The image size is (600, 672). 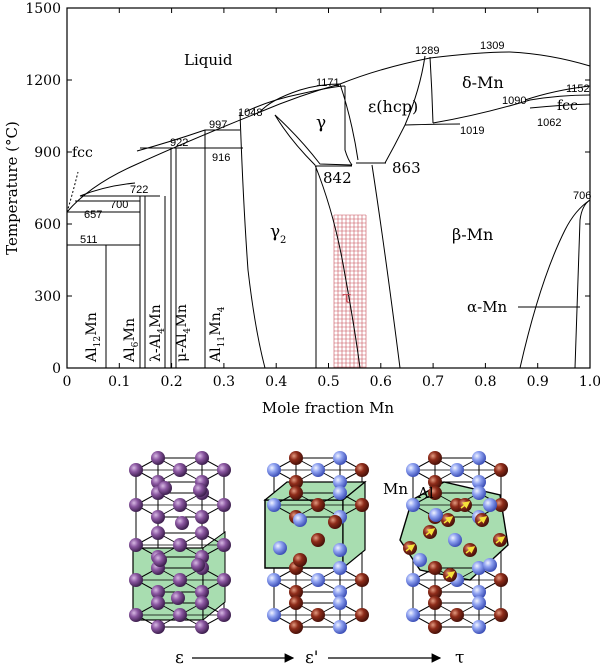 I want to click on sequence-tau: τ, so click(x=459, y=658).